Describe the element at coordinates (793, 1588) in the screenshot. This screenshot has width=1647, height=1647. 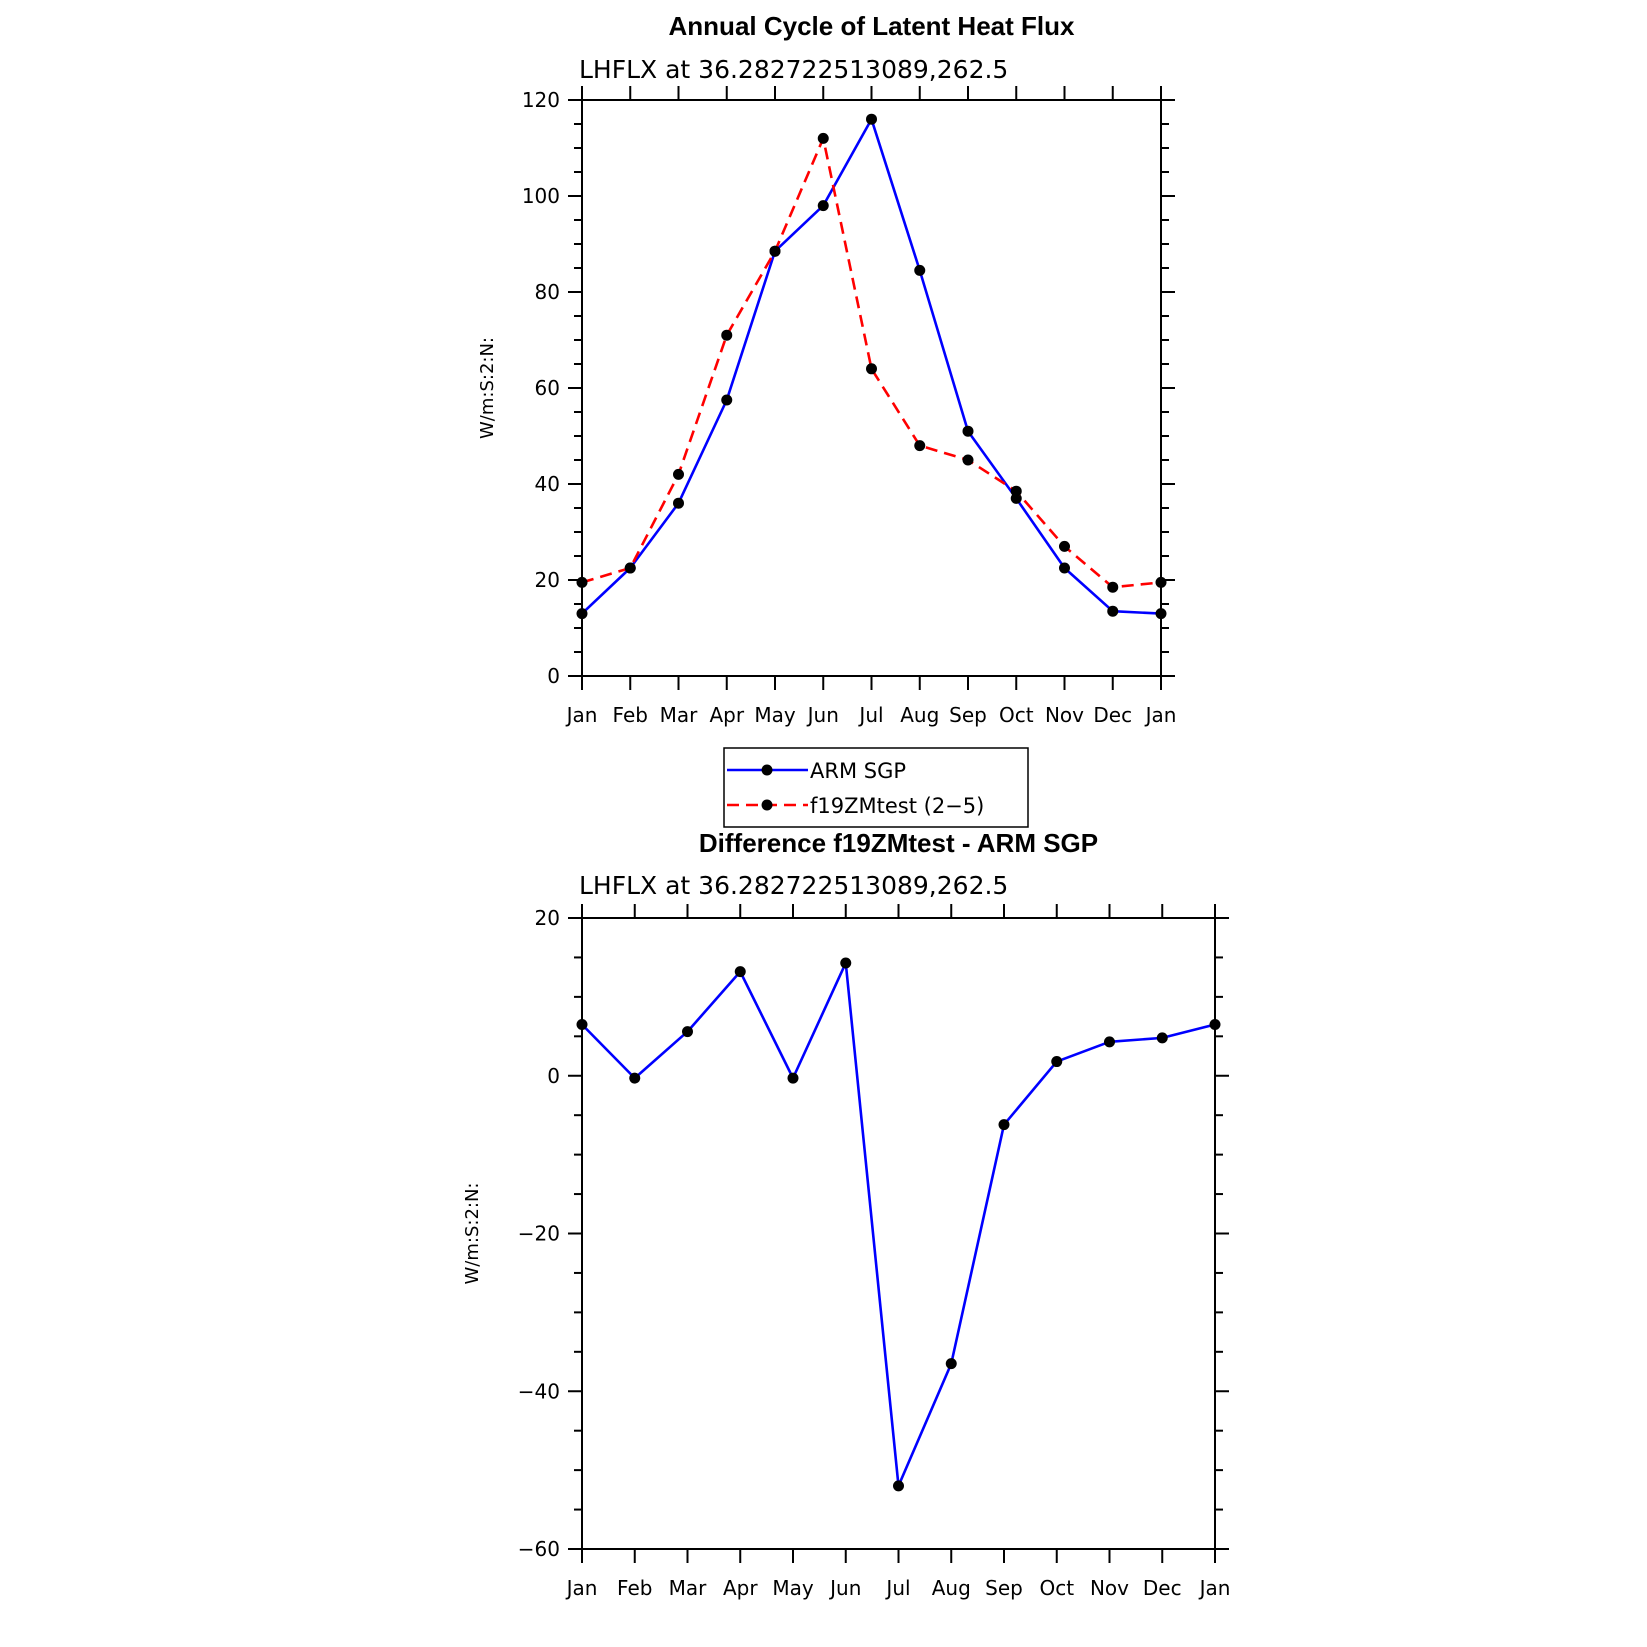
I see `chart2-xtick-label: May` at that location.